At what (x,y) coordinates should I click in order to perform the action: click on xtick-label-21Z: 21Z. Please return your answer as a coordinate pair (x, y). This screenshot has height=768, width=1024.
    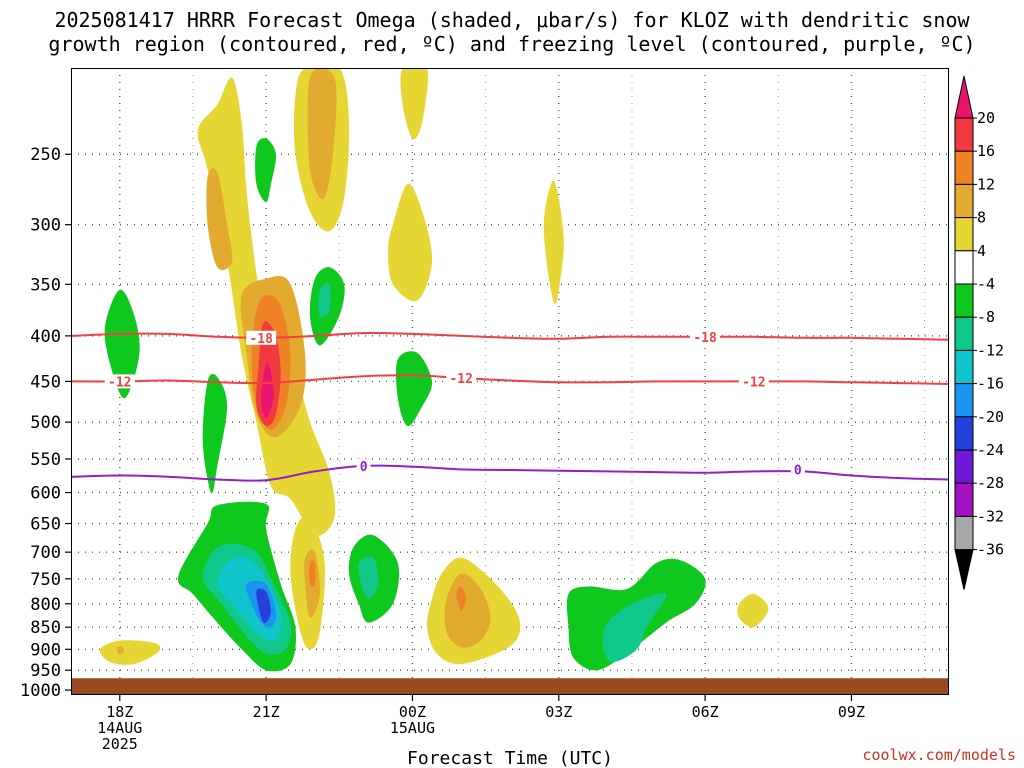
    Looking at the image, I should click on (266, 712).